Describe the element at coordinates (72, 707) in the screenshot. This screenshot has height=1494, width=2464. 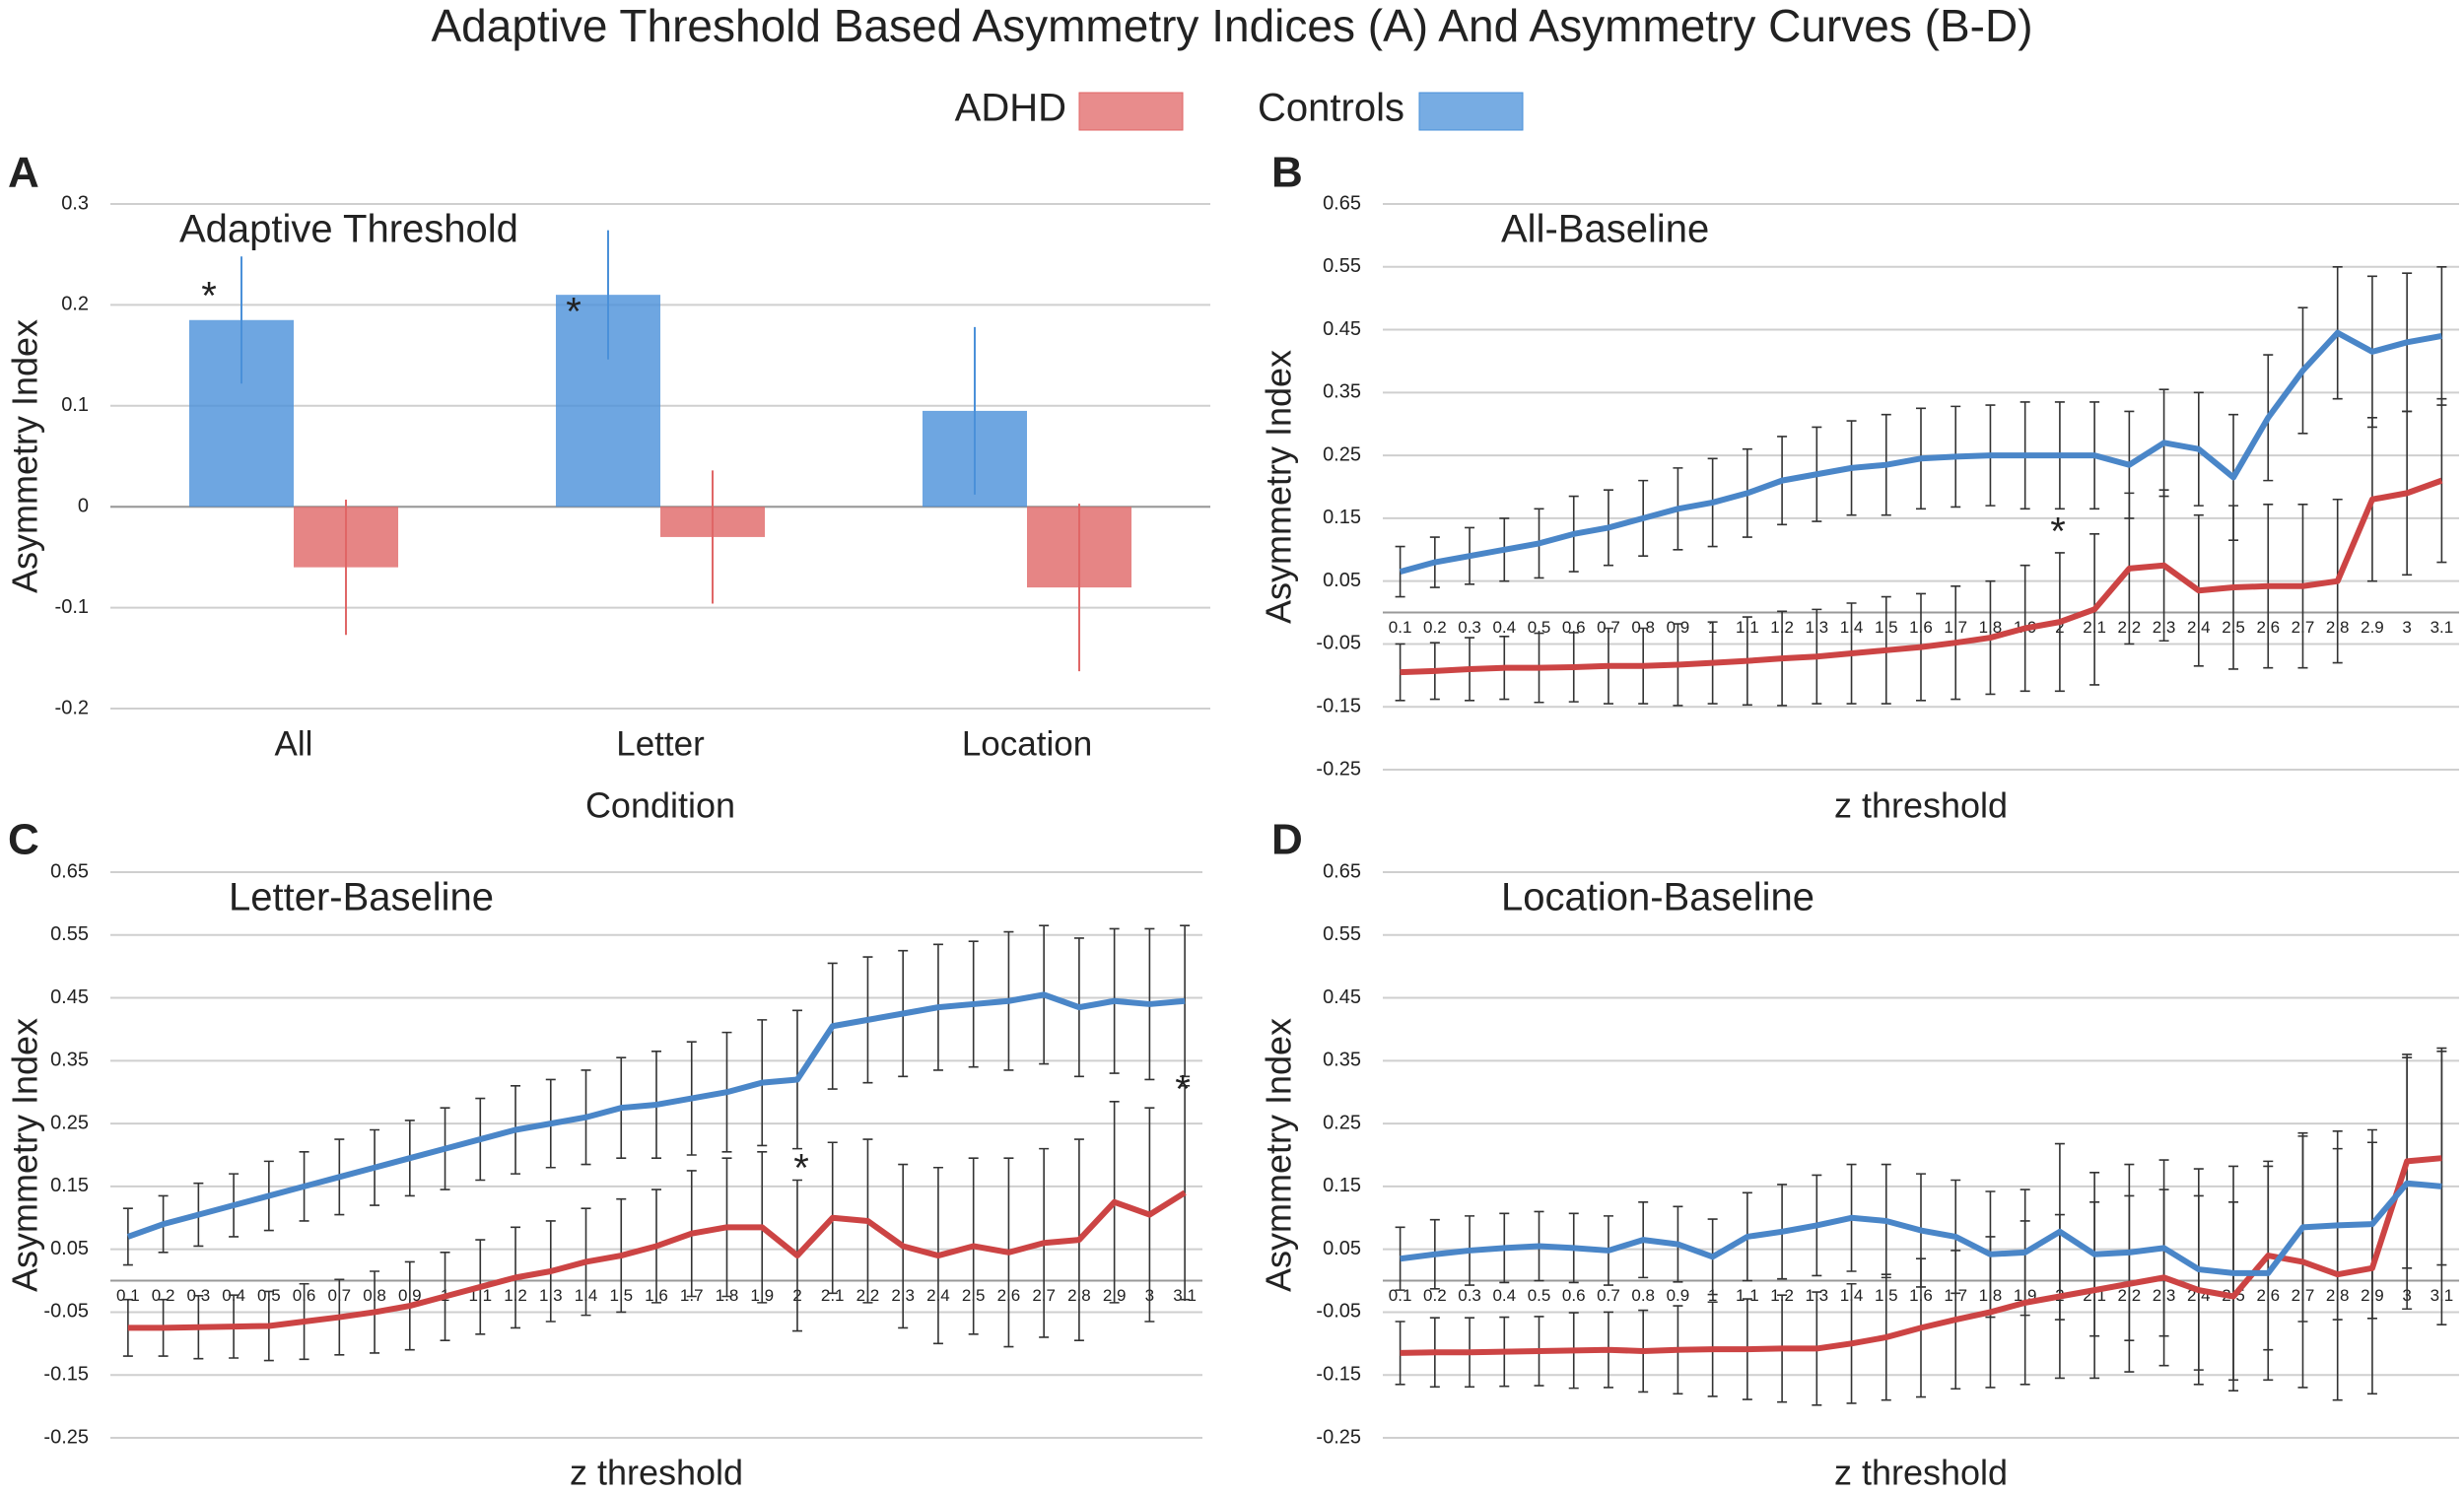
I see `y-tick-label: -0.2` at that location.